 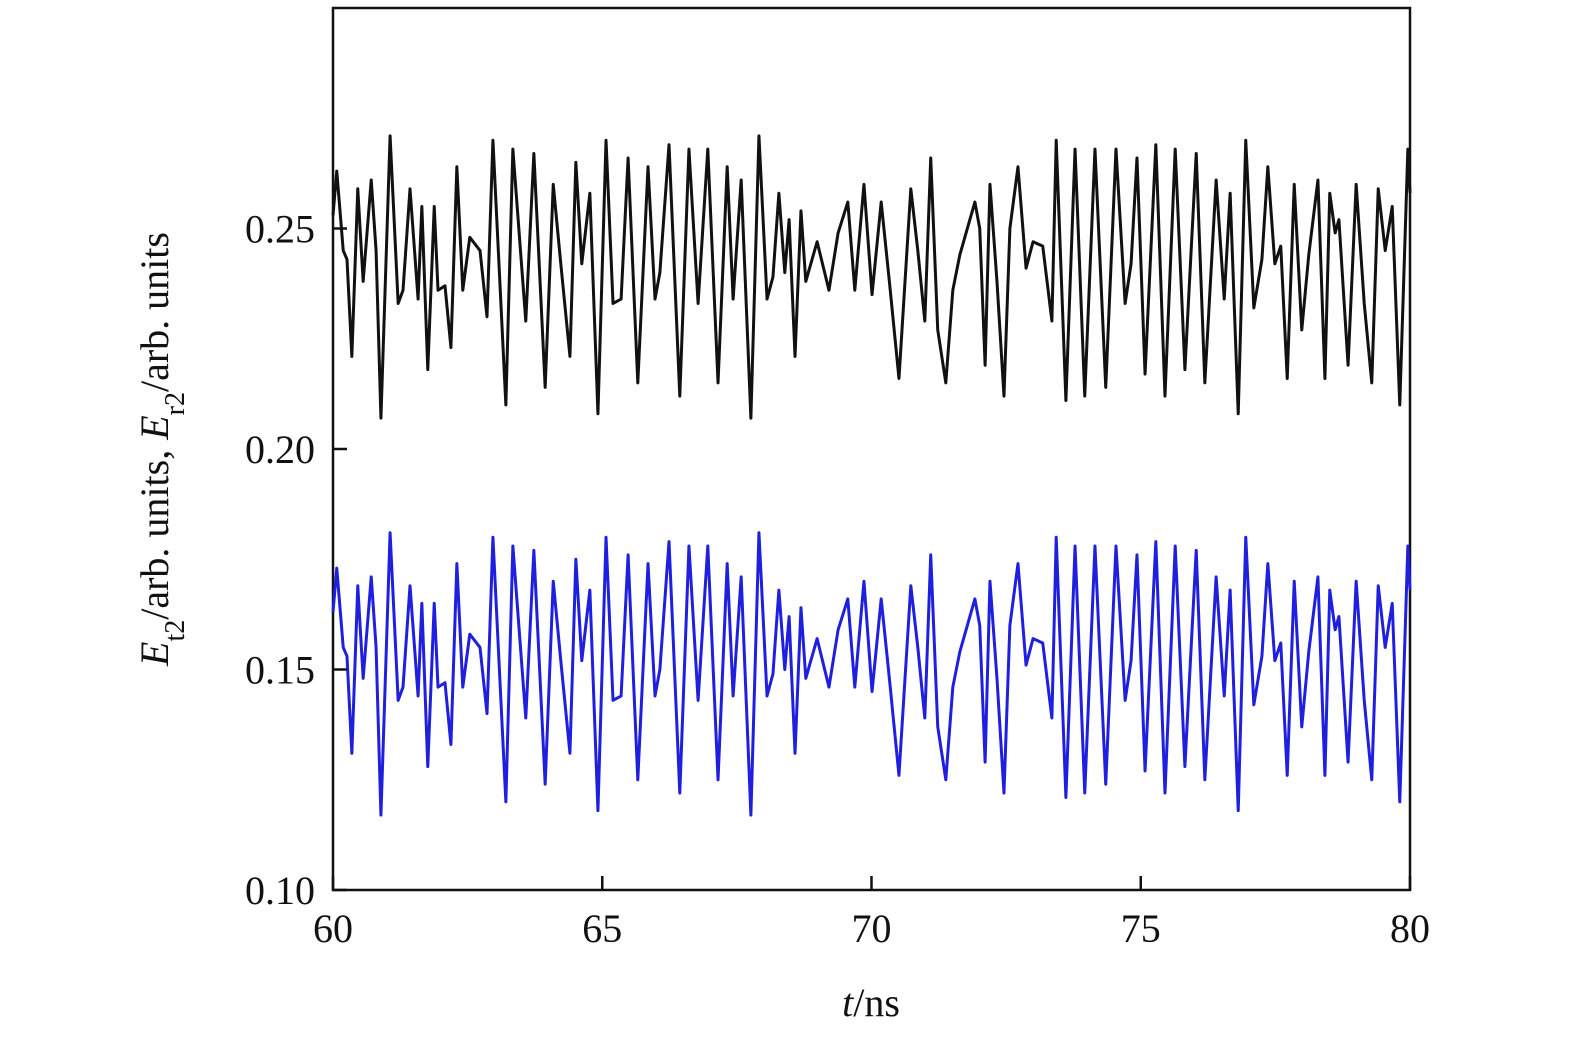 What do you see at coordinates (848, 1002) in the screenshot?
I see `label-part: t` at bounding box center [848, 1002].